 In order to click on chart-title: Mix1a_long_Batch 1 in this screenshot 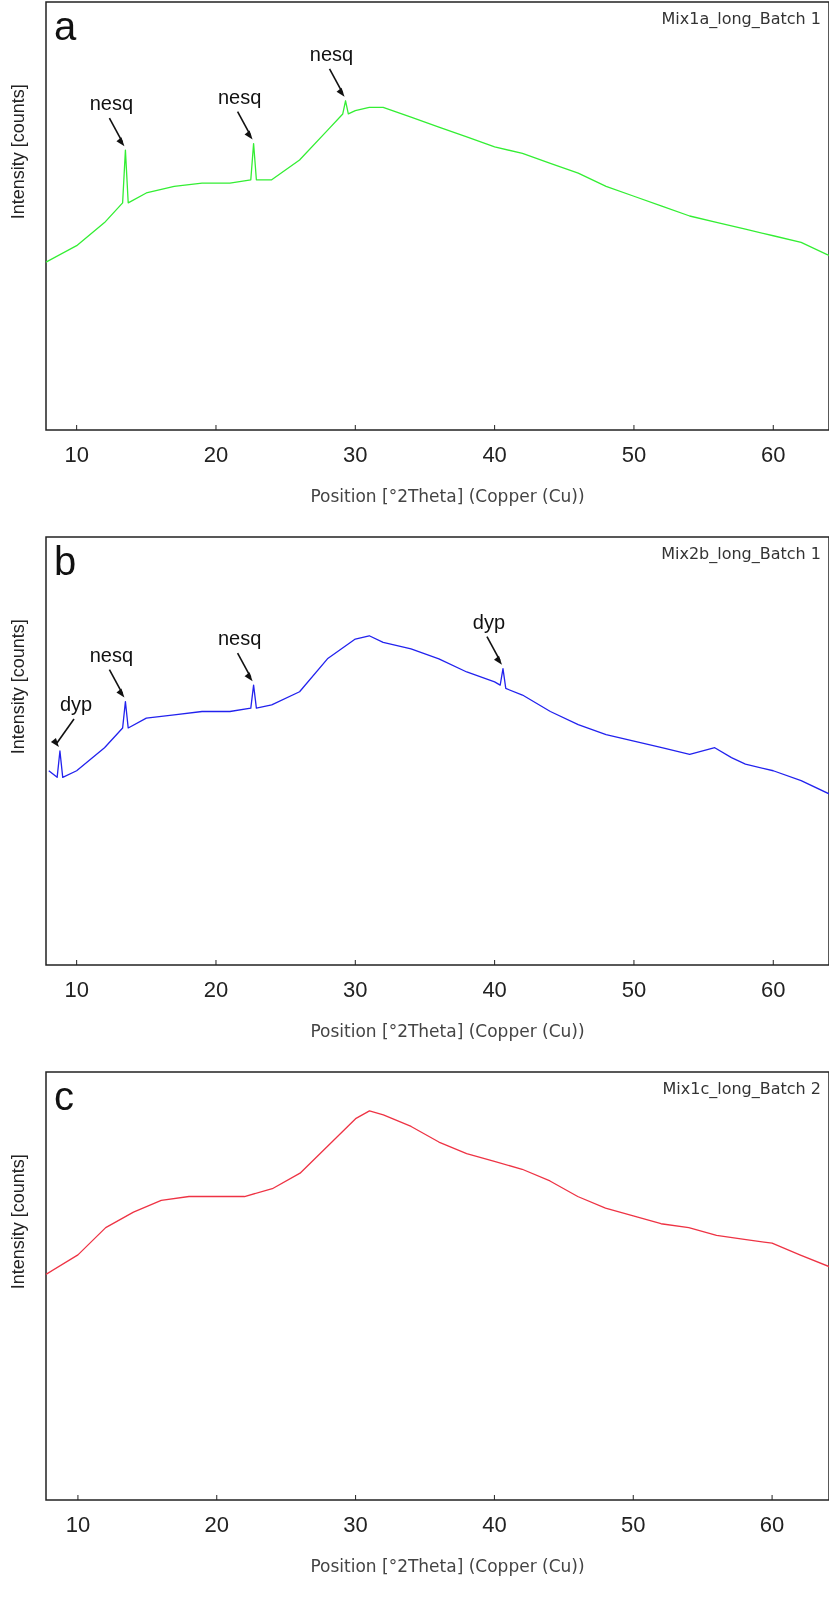, I will do `click(741, 19)`.